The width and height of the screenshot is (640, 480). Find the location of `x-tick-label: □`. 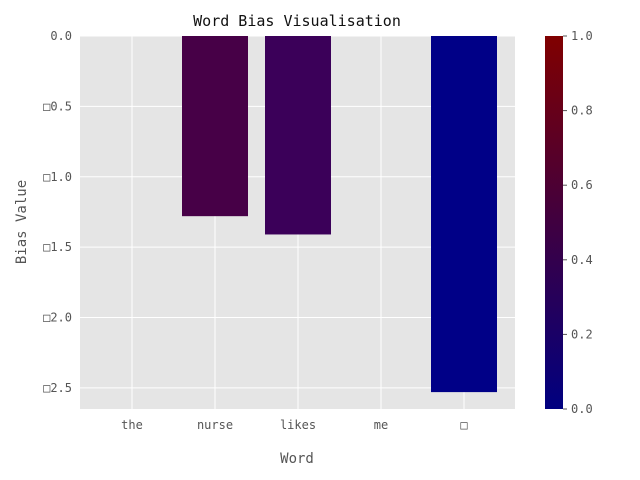

x-tick-label: □ is located at coordinates (463, 425).